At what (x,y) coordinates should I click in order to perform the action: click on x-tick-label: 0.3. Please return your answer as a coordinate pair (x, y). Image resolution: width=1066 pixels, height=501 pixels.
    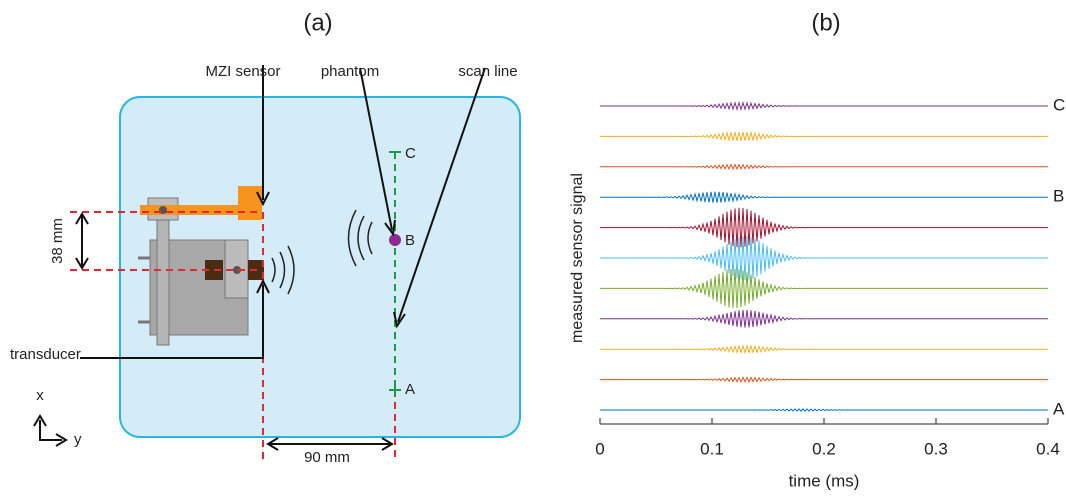
    Looking at the image, I should click on (936, 448).